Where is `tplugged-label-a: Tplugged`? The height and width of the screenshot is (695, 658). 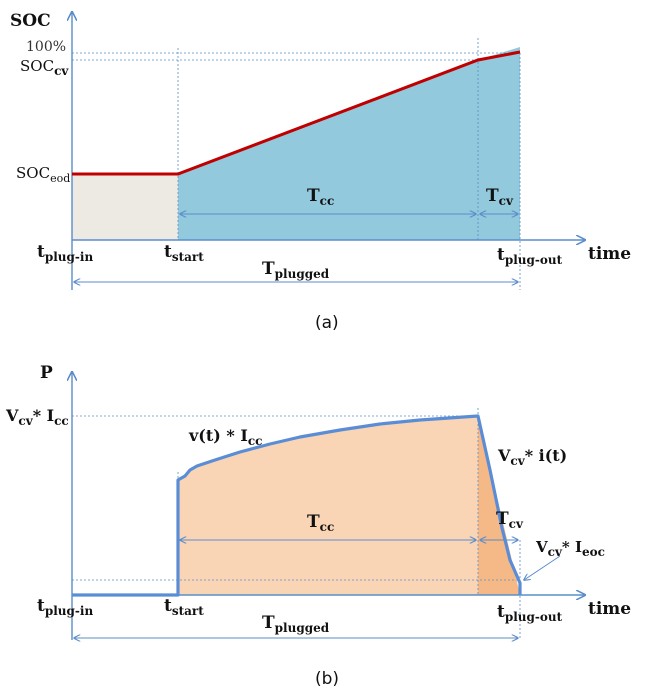
tplugged-label-a: Tplugged is located at coordinates (296, 270).